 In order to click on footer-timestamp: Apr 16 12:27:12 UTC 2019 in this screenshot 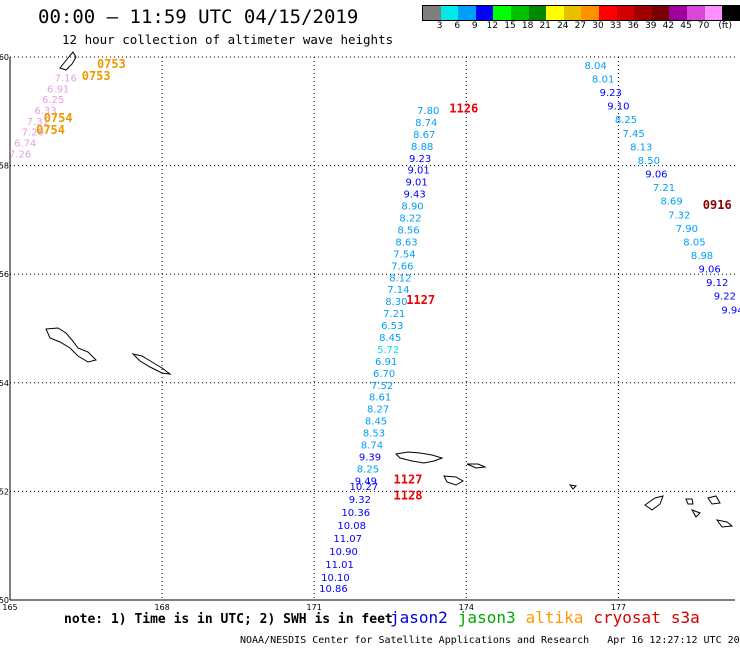, I will do `click(673, 640)`.